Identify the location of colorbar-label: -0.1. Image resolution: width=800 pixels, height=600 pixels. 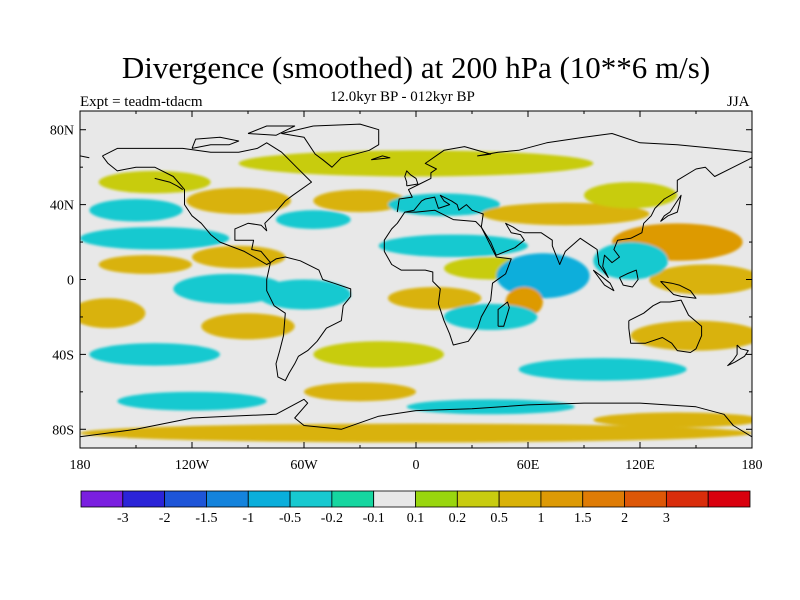
(374, 518).